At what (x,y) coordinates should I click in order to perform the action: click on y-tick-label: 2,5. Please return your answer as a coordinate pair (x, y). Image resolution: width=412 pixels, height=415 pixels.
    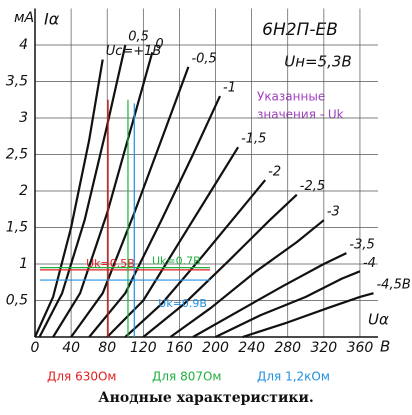
    Looking at the image, I should click on (17, 155).